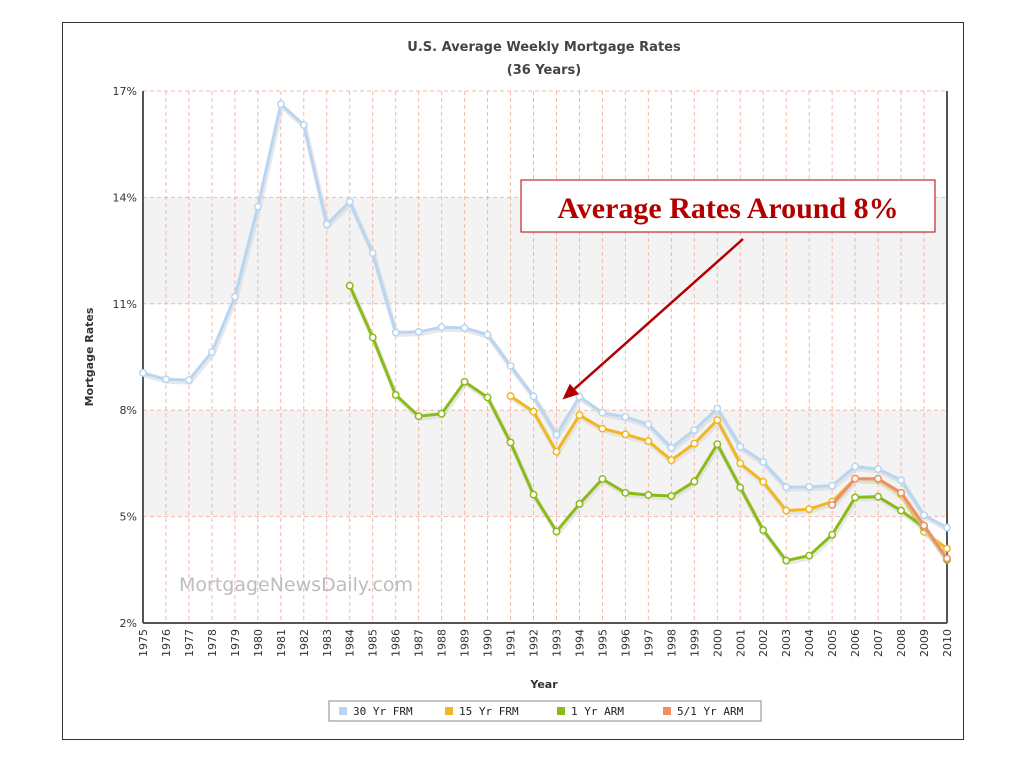 The width and height of the screenshot is (1024, 768). I want to click on series-line, so click(889, 518).